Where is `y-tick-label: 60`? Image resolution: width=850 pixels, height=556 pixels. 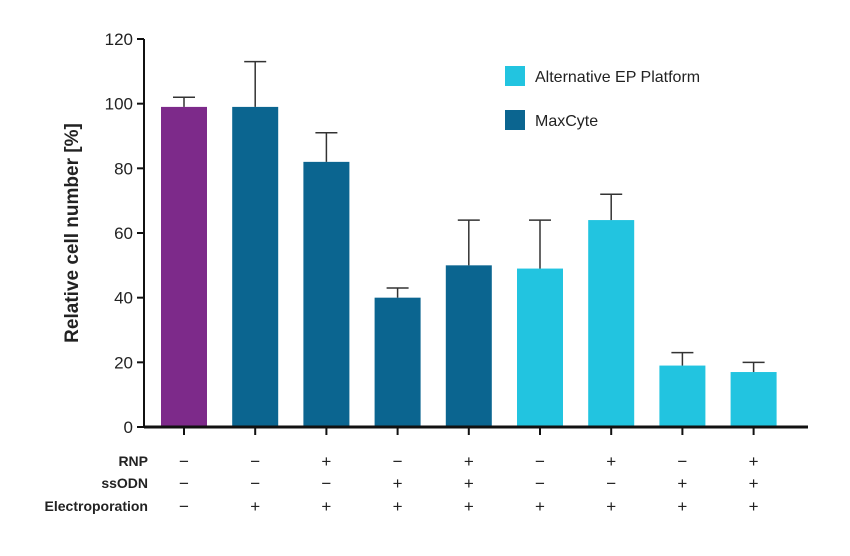 y-tick-label: 60 is located at coordinates (123, 233).